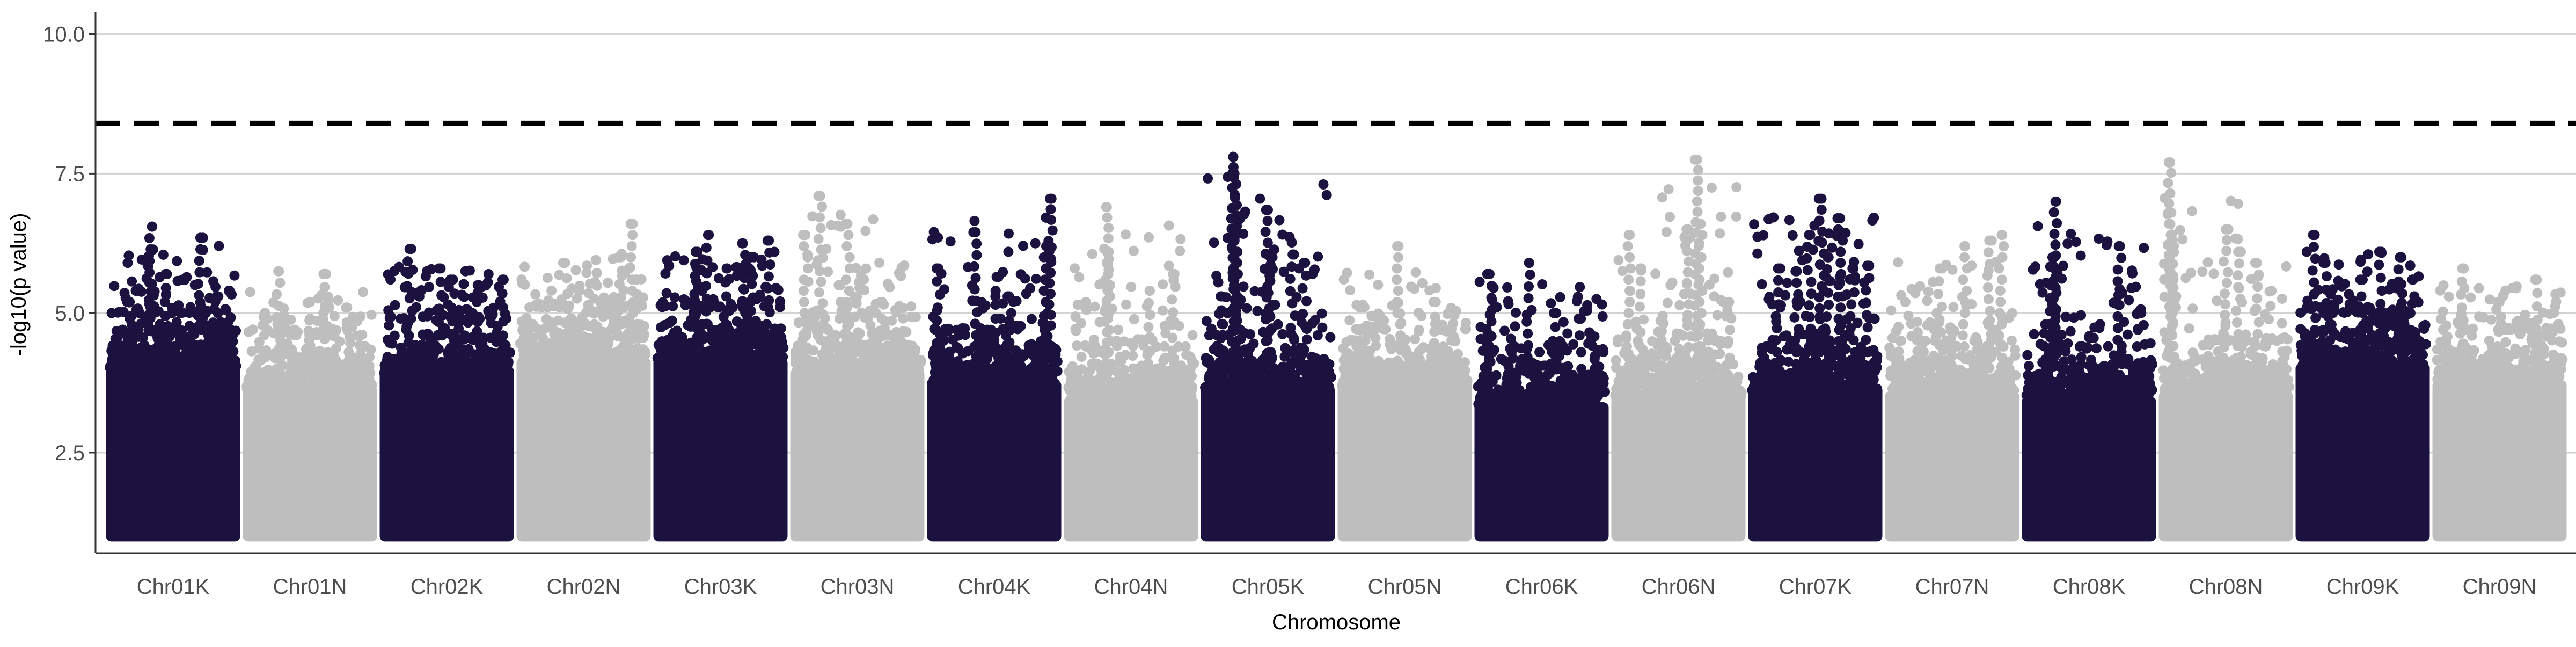 The image size is (2576, 647). I want to click on points-body-Chr04K, so click(994, 460).